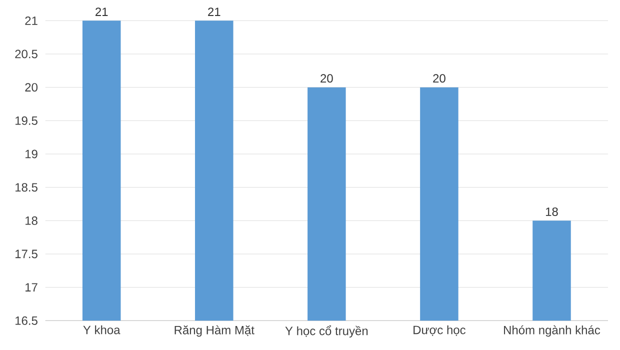 The width and height of the screenshot is (620, 350). Describe the element at coordinates (32, 154) in the screenshot. I see `y-tick-label: 19` at that location.